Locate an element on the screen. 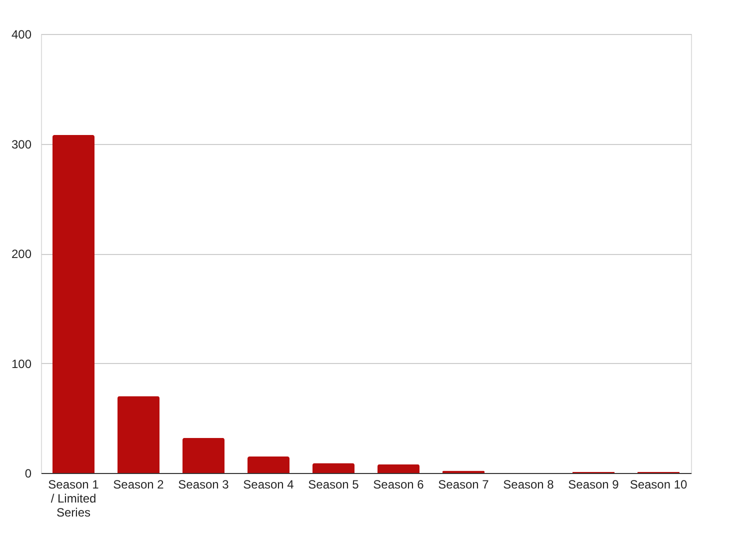 The image size is (733, 549). x-tick-label: Season 10 is located at coordinates (659, 485).